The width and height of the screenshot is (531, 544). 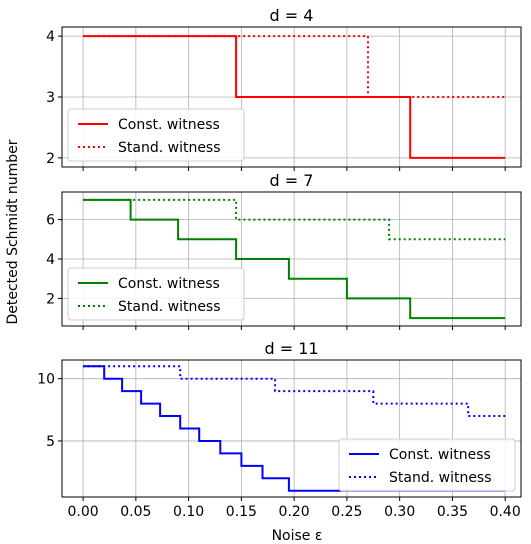 What do you see at coordinates (292, 180) in the screenshot?
I see `panel-title: d = 7` at bounding box center [292, 180].